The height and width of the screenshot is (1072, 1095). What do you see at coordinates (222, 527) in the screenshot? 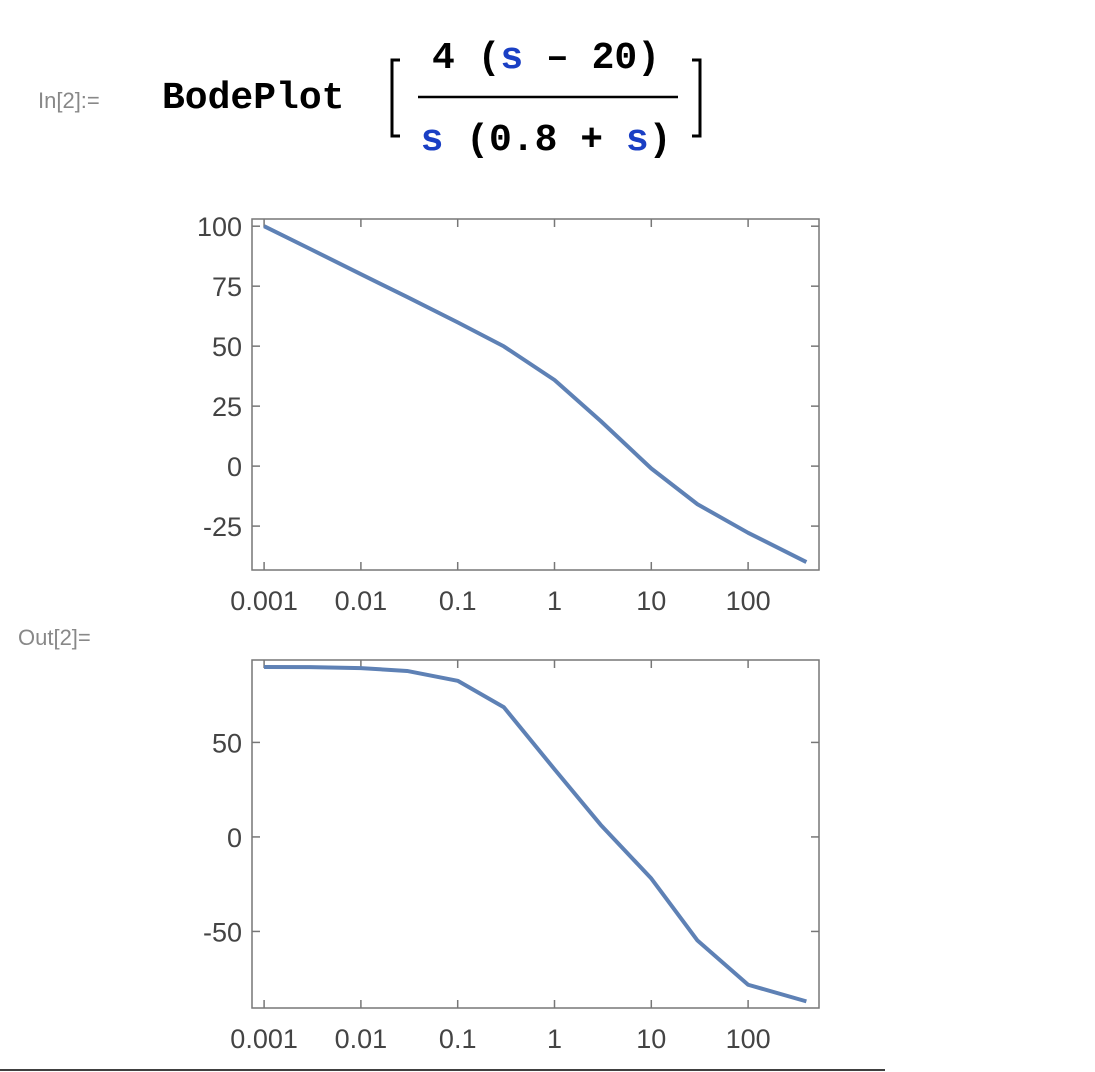
I see `y-tick-label: -25` at bounding box center [222, 527].